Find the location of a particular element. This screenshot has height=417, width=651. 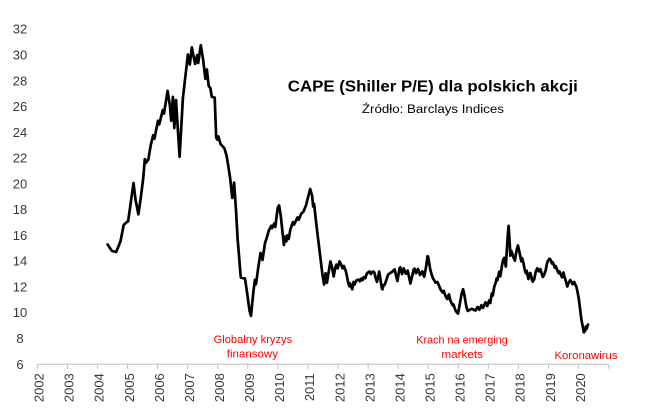

svg-text: 2018 is located at coordinates (520, 387).